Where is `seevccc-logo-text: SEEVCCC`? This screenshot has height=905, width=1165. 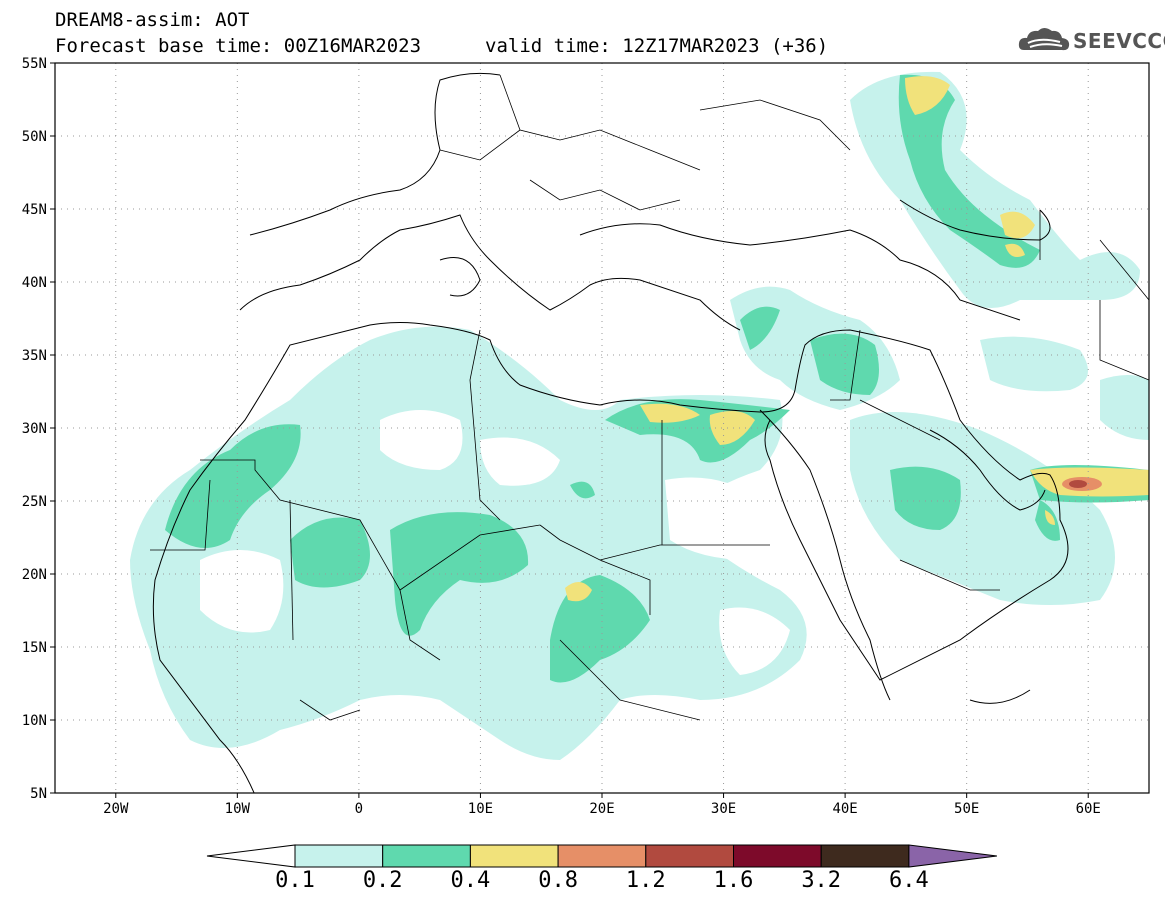 seevccc-logo-text: SEEVCCC is located at coordinates (1119, 41).